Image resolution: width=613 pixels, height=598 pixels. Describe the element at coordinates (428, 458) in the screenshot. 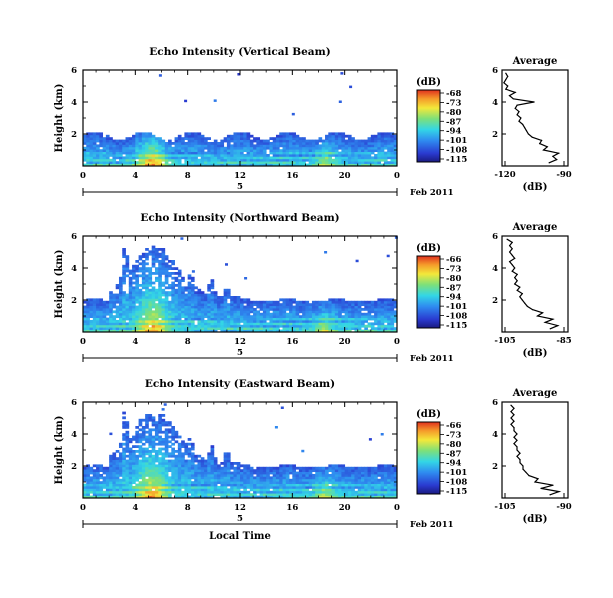

I see `colorbar` at that location.